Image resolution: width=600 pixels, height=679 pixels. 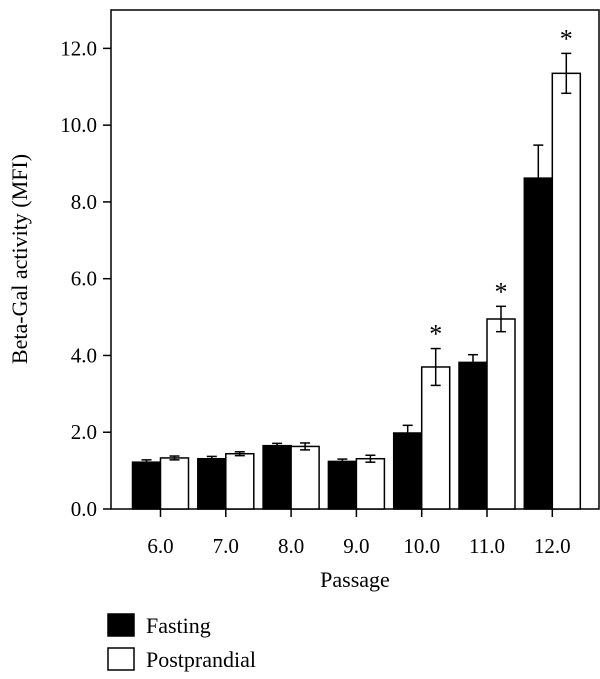 I want to click on y-tick-label: 4.0, so click(x=84, y=355).